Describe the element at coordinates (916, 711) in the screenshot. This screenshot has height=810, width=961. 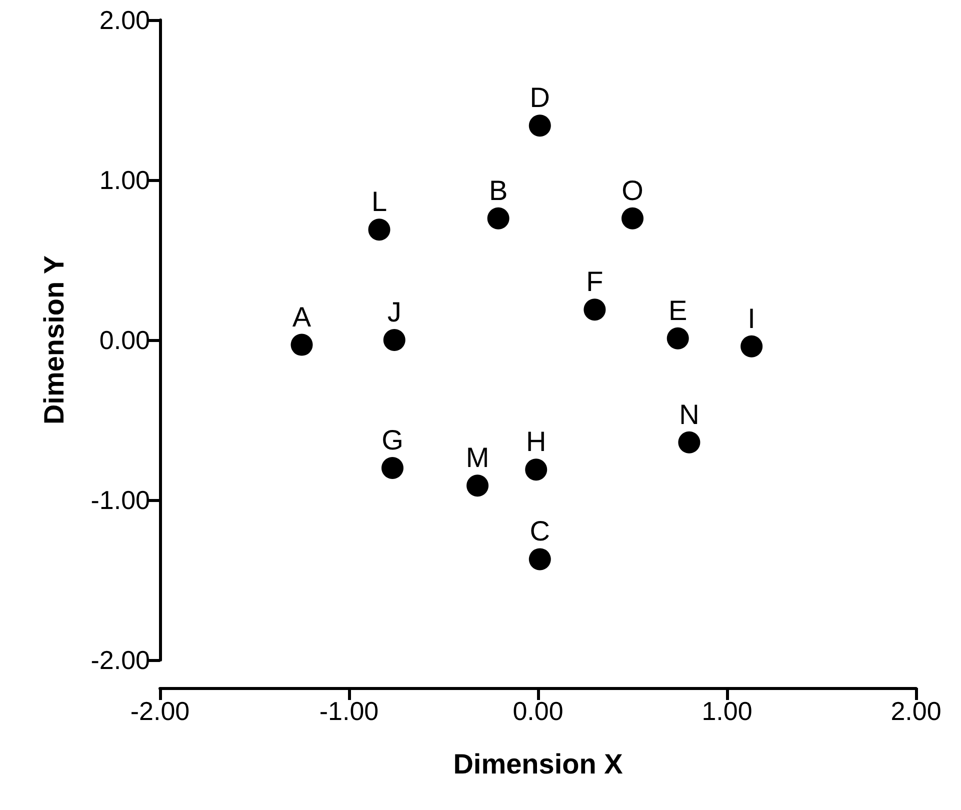
I see `x-tick-label: 2.00` at that location.